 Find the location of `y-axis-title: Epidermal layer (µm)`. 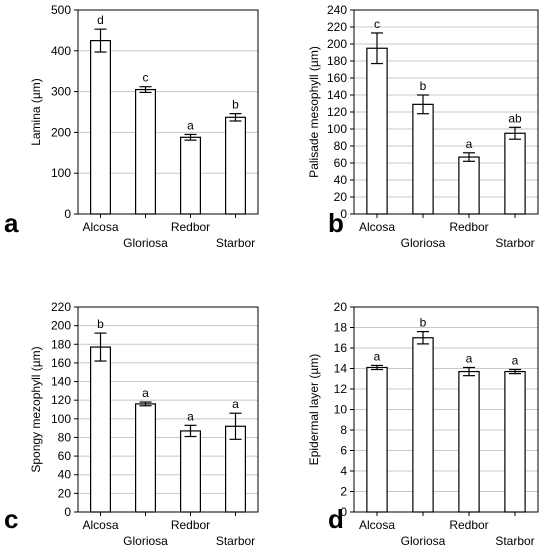

y-axis-title: Epidermal layer (µm) is located at coordinates (314, 410).